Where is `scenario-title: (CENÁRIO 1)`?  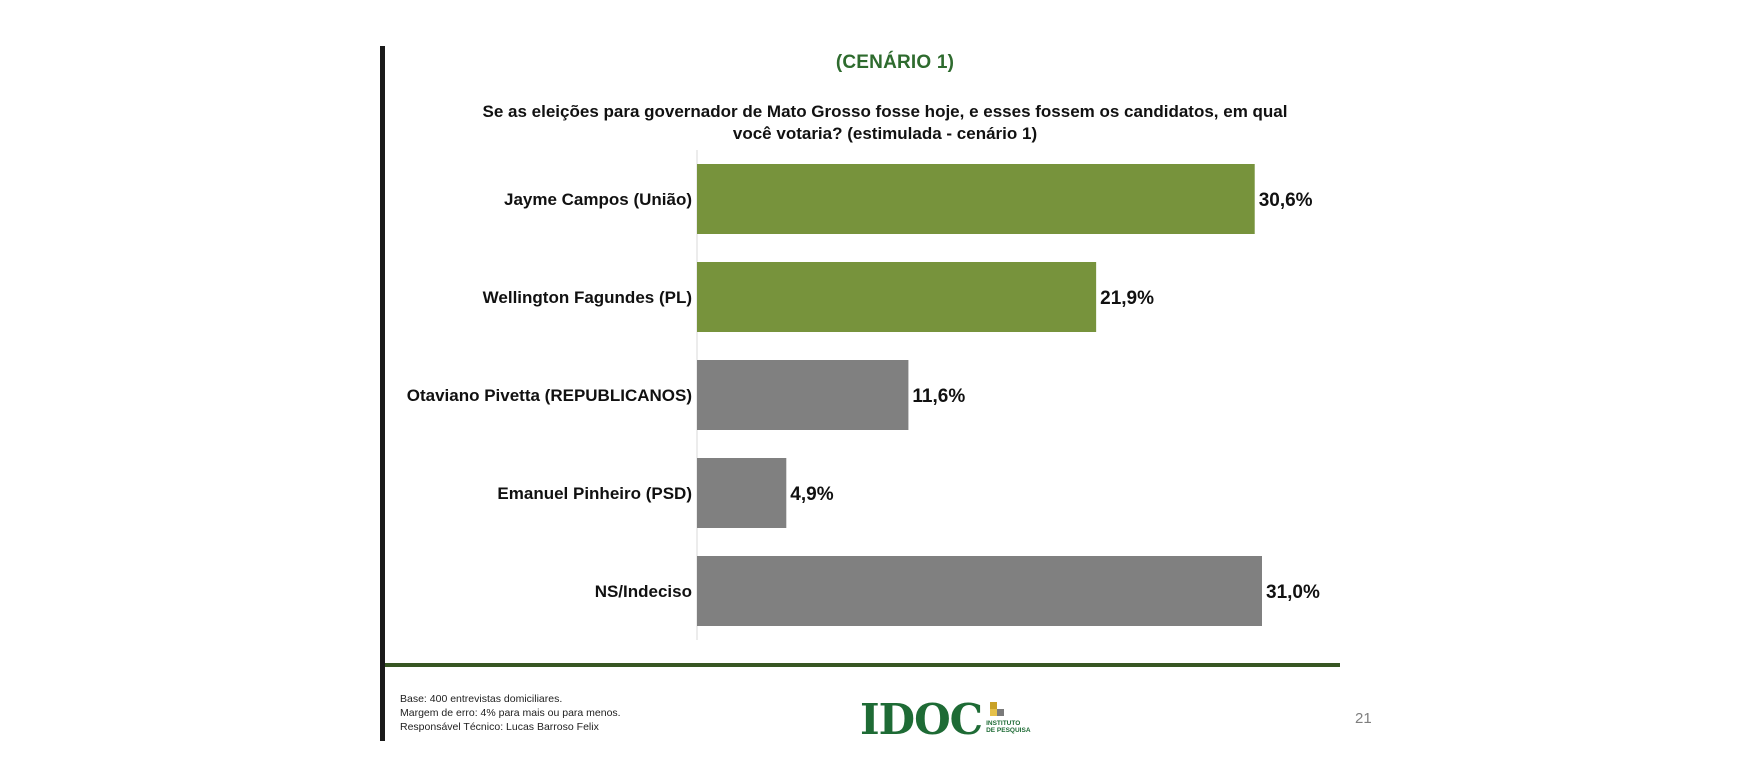
scenario-title: (CENÁRIO 1) is located at coordinates (895, 62).